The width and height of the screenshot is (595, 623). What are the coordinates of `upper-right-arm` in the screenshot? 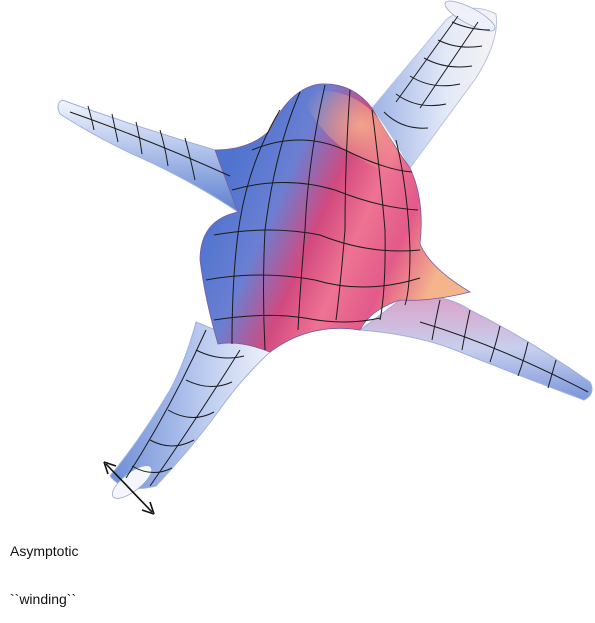 It's located at (434, 84).